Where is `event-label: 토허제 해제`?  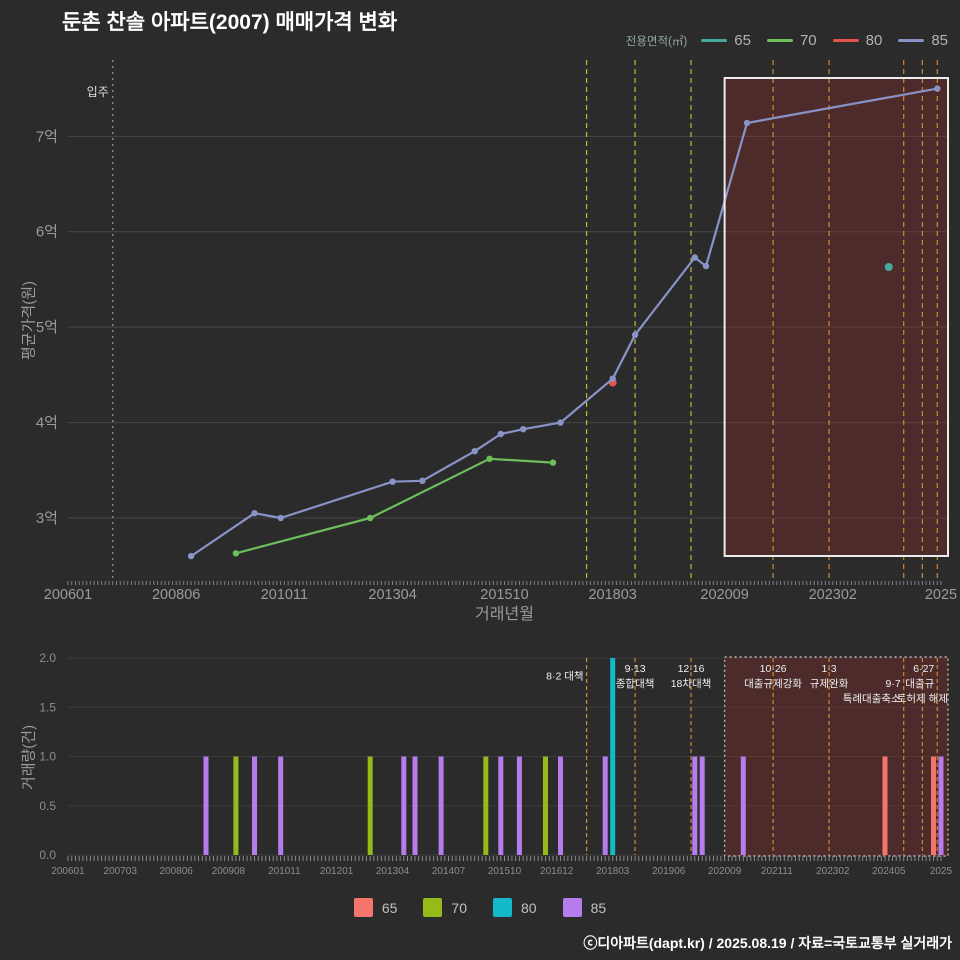
event-label: 토허제 해제 is located at coordinates (922, 698).